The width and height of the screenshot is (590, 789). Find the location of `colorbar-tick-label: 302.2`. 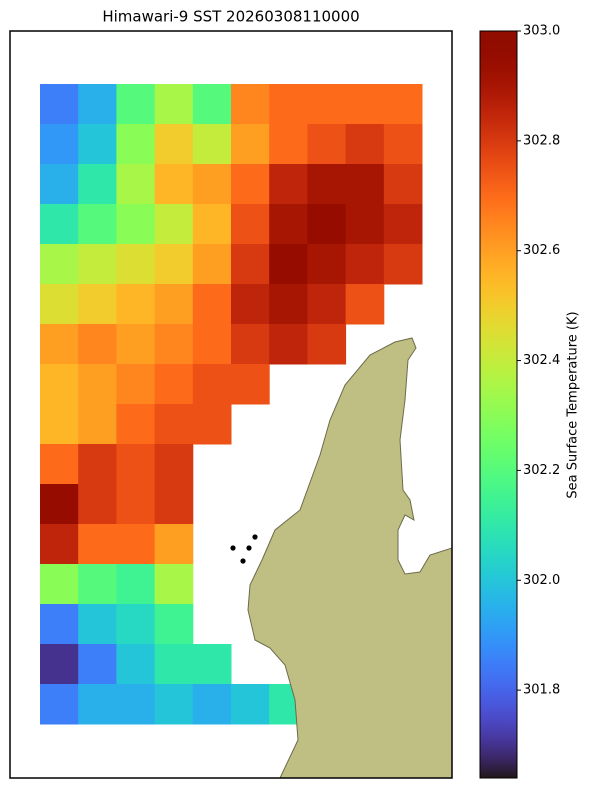

colorbar-tick-label: 302.2 is located at coordinates (541, 470).